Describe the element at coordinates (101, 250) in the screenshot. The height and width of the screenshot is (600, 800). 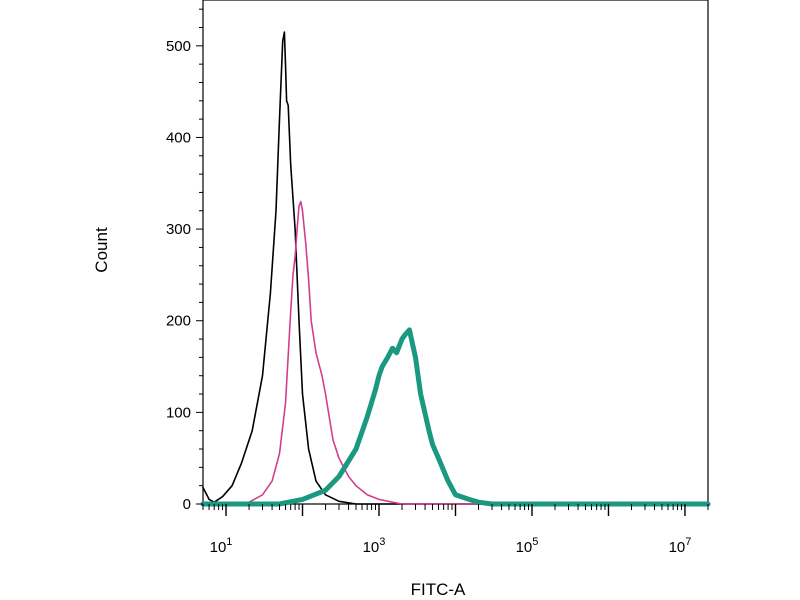
I see `y-axis-title: Count` at that location.